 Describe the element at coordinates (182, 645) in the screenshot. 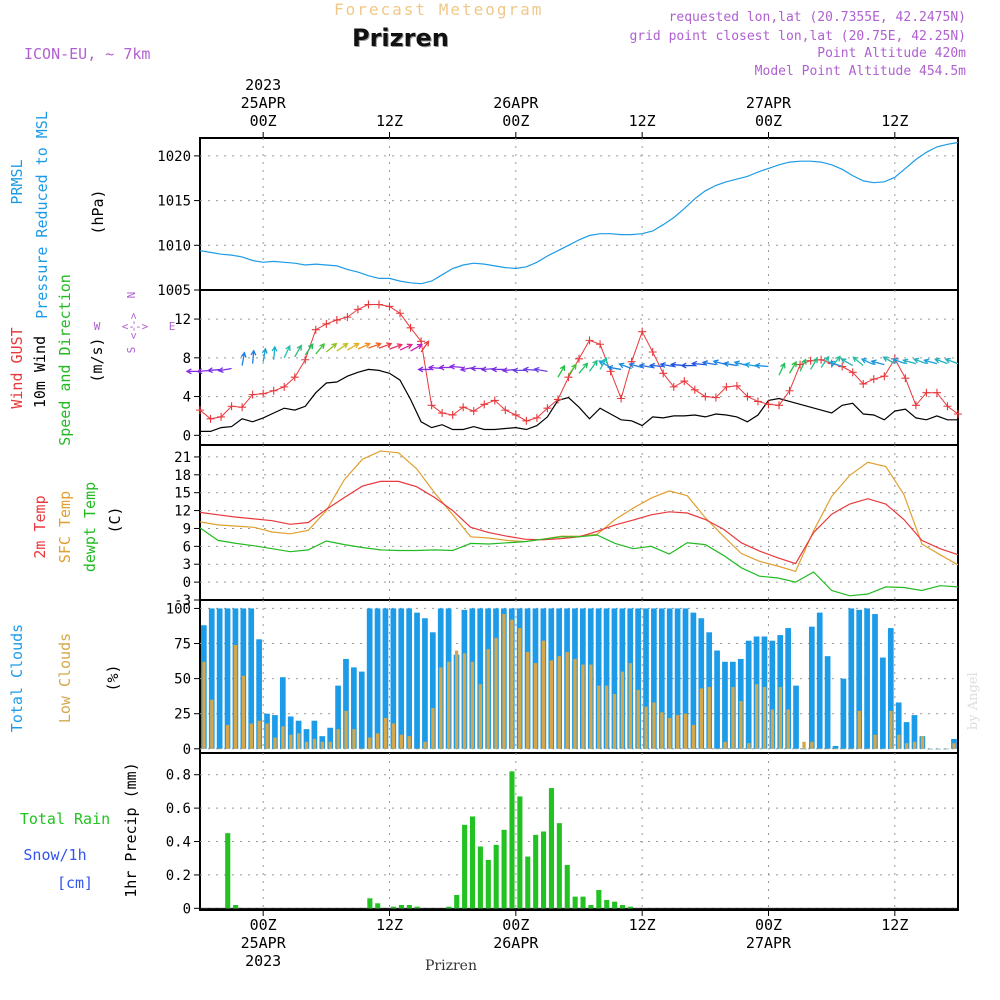

I see `y-tick-label: 75` at that location.